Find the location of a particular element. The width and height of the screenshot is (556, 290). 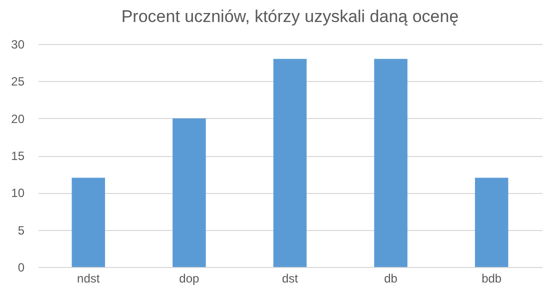

y-tick-label: 0 is located at coordinates (21, 267).